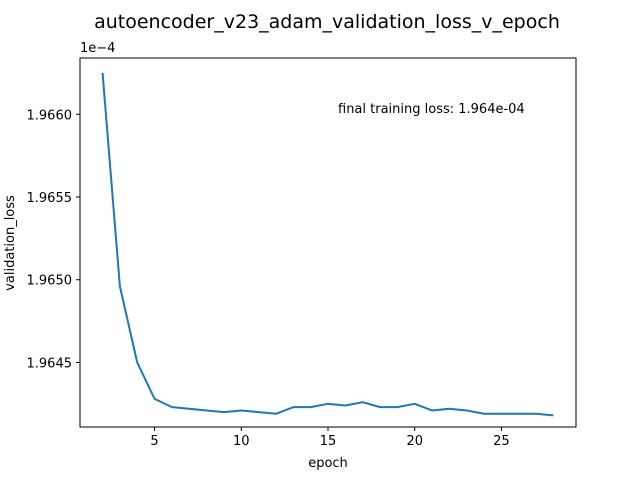 This screenshot has height=480, width=640. Describe the element at coordinates (50, 198) in the screenshot. I see `y-tick-label: 1.9655` at that location.